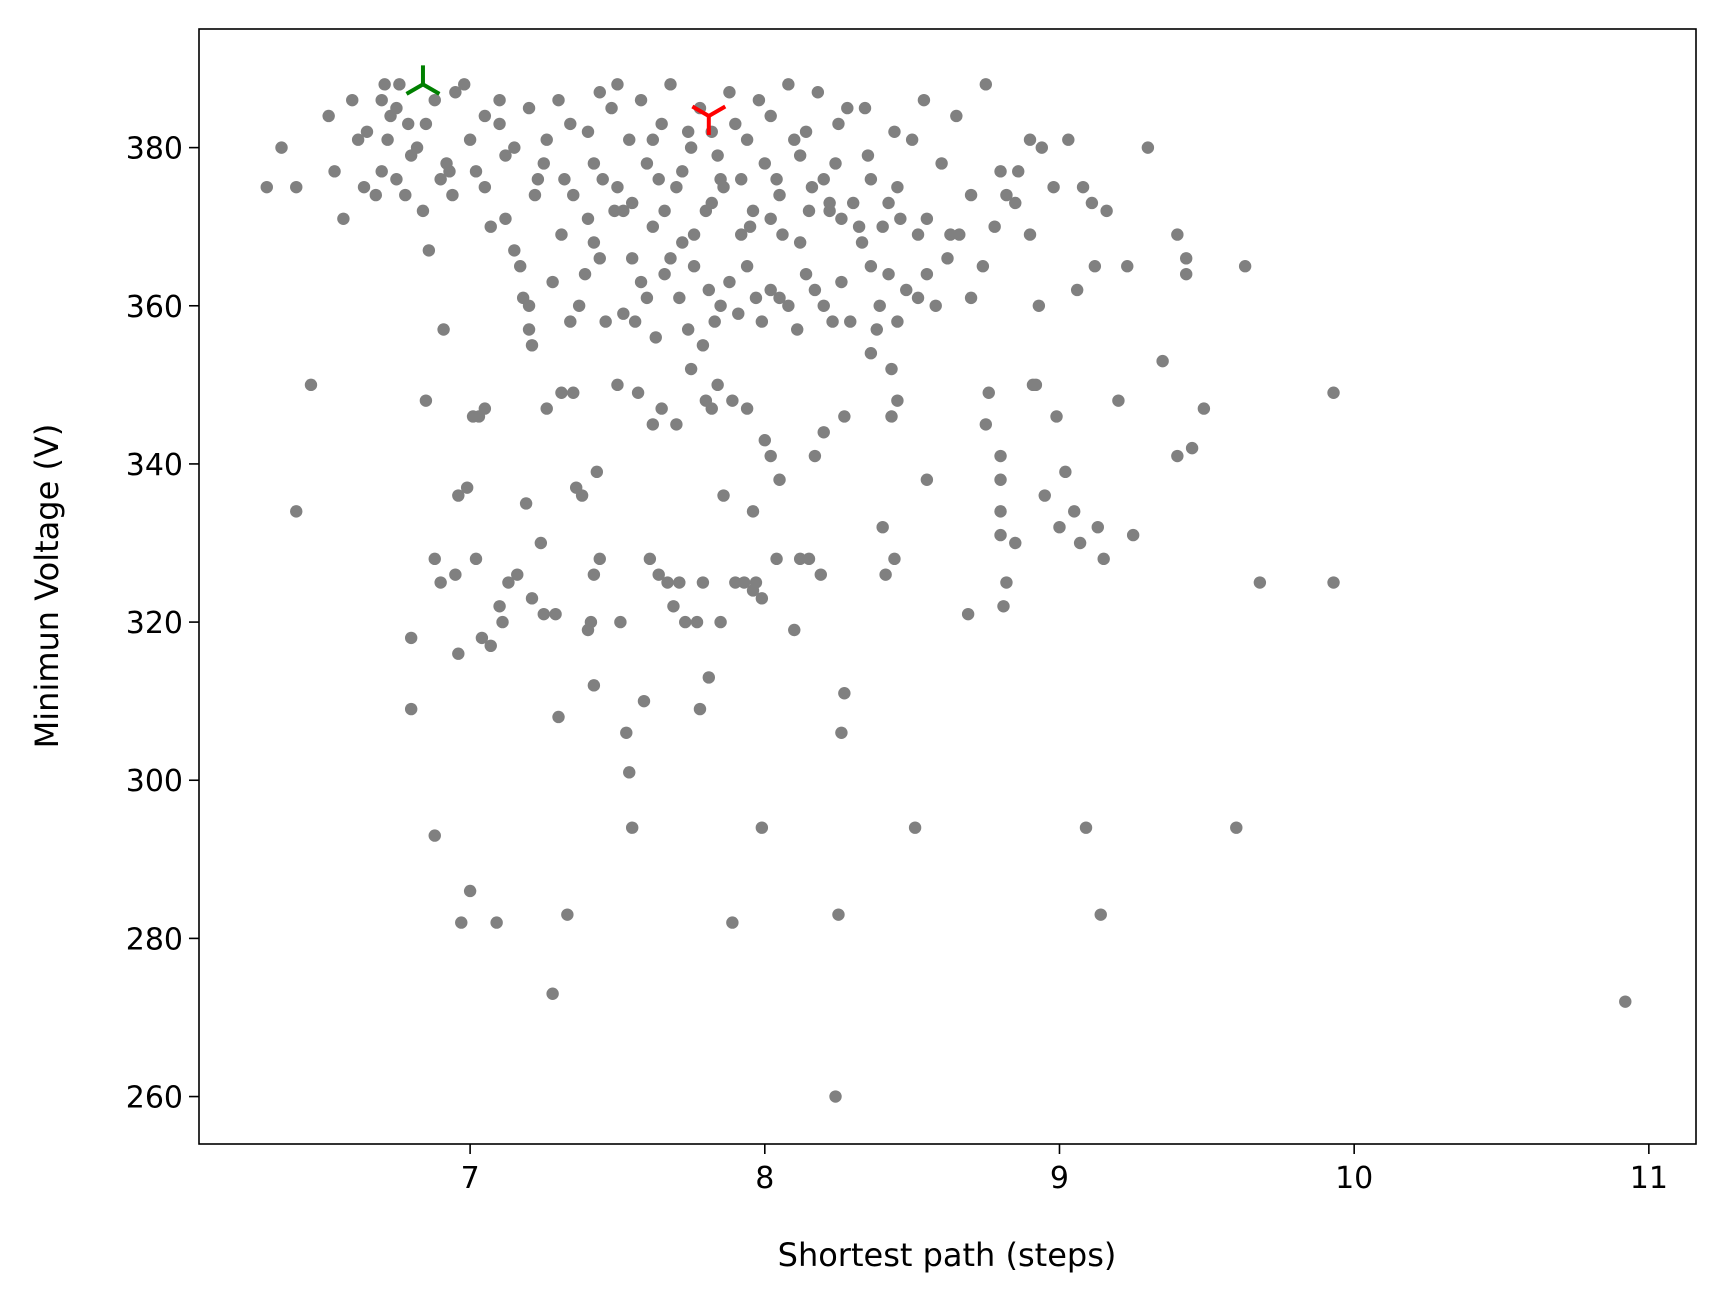 The height and width of the screenshot is (1298, 1715). Describe the element at coordinates (700, 111) in the screenshot. I see `marker-arm` at that location.